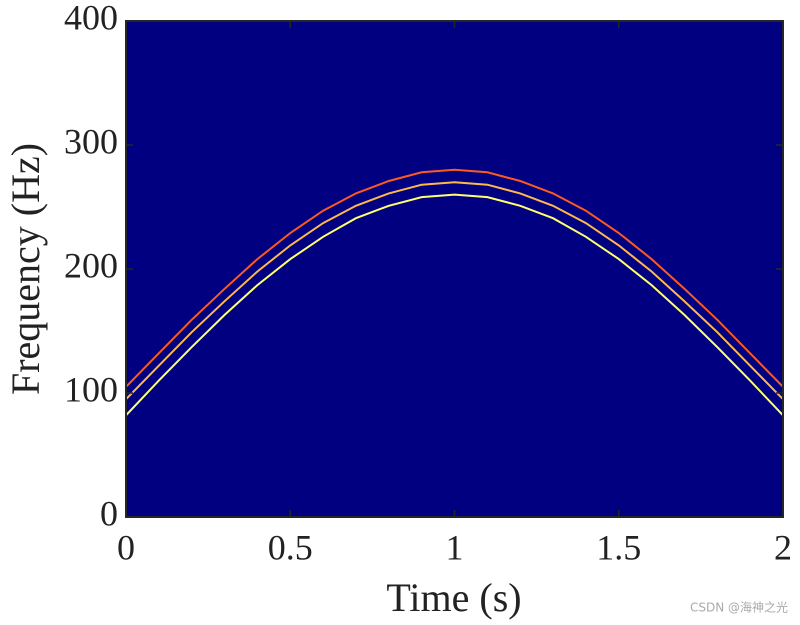 This screenshot has height=625, width=800. Describe the element at coordinates (739, 607) in the screenshot. I see `watermark: CSDN @海神之光` at that location.